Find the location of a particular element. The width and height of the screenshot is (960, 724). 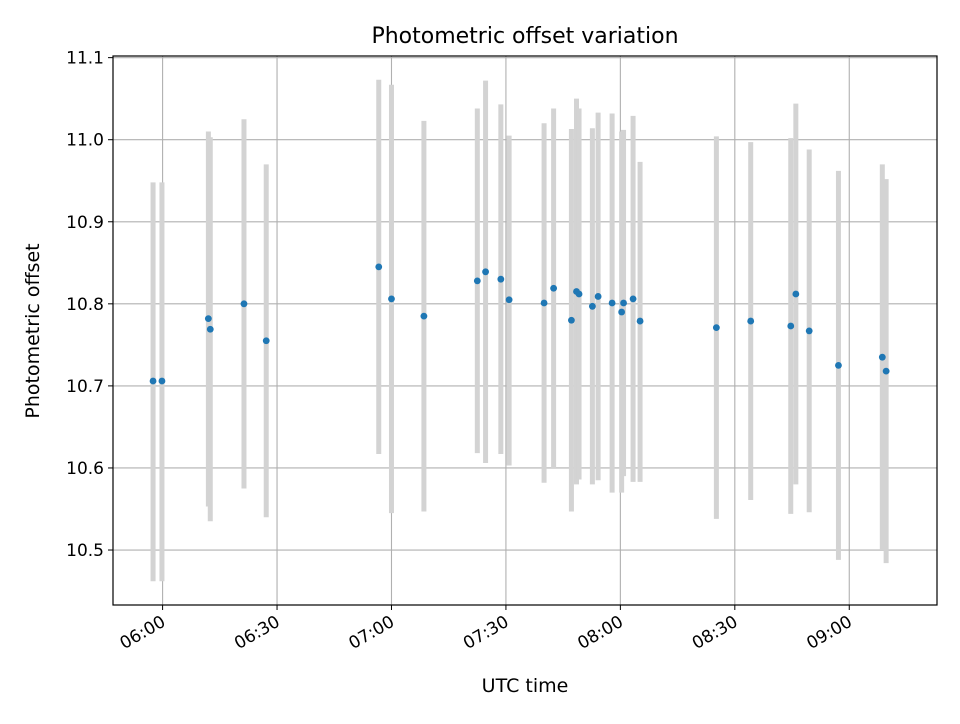

data-points is located at coordinates (519, 324).